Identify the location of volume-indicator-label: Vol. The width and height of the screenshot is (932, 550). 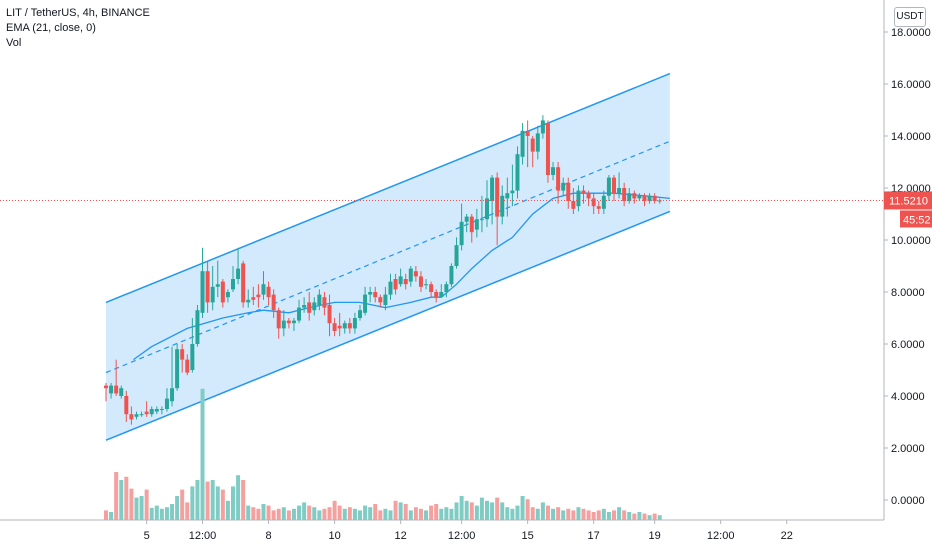
(14, 43).